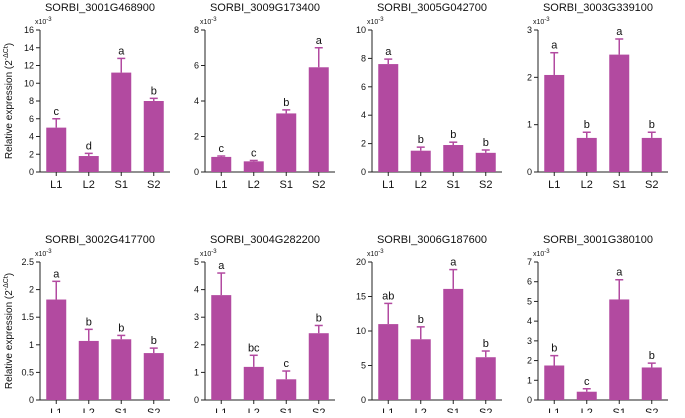 Image resolution: width=685 pixels, height=418 pixels. I want to click on y-tick-label: 2.5, so click(27, 262).